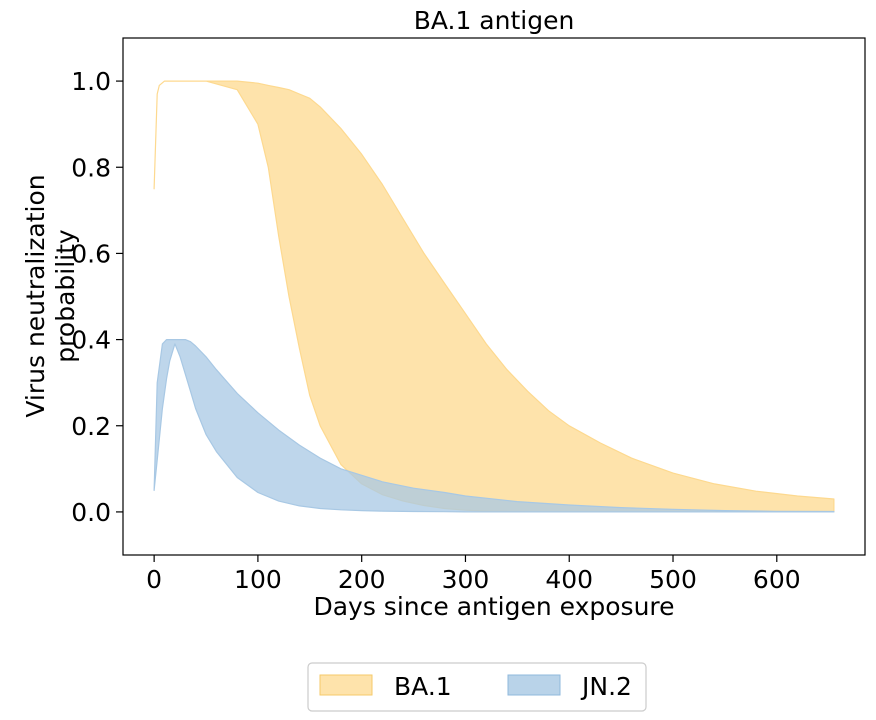  I want to click on y-tick-label: 0.4, so click(91, 340).